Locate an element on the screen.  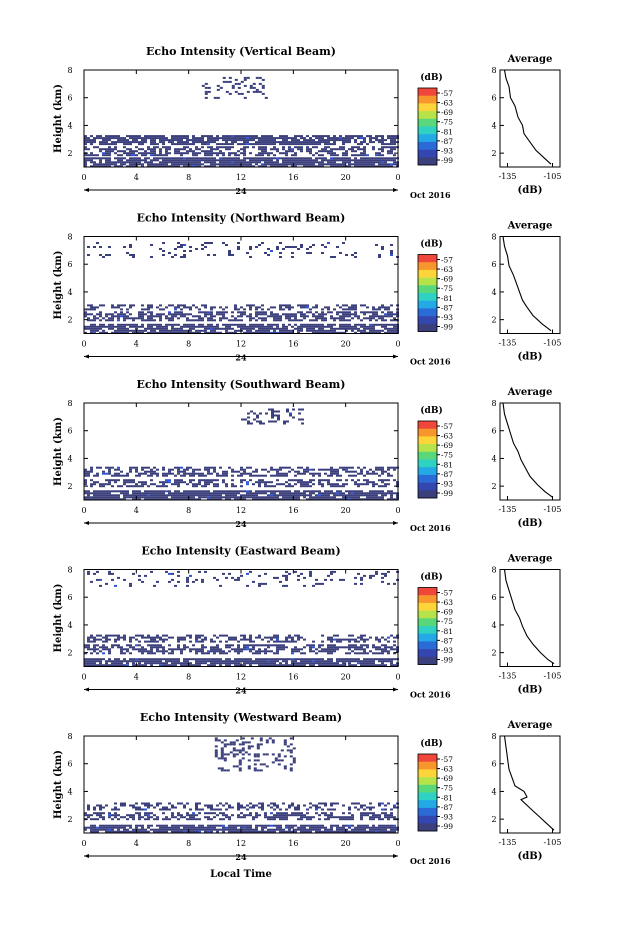
y-tick-label: 8 is located at coordinates (69, 70).